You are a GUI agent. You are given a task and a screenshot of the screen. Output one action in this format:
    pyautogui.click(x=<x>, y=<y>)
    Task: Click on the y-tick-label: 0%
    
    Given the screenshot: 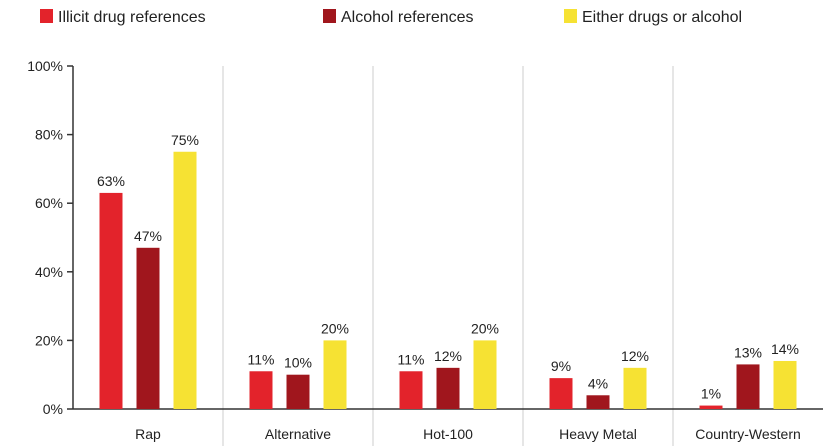 What is the action you would take?
    pyautogui.click(x=53, y=409)
    